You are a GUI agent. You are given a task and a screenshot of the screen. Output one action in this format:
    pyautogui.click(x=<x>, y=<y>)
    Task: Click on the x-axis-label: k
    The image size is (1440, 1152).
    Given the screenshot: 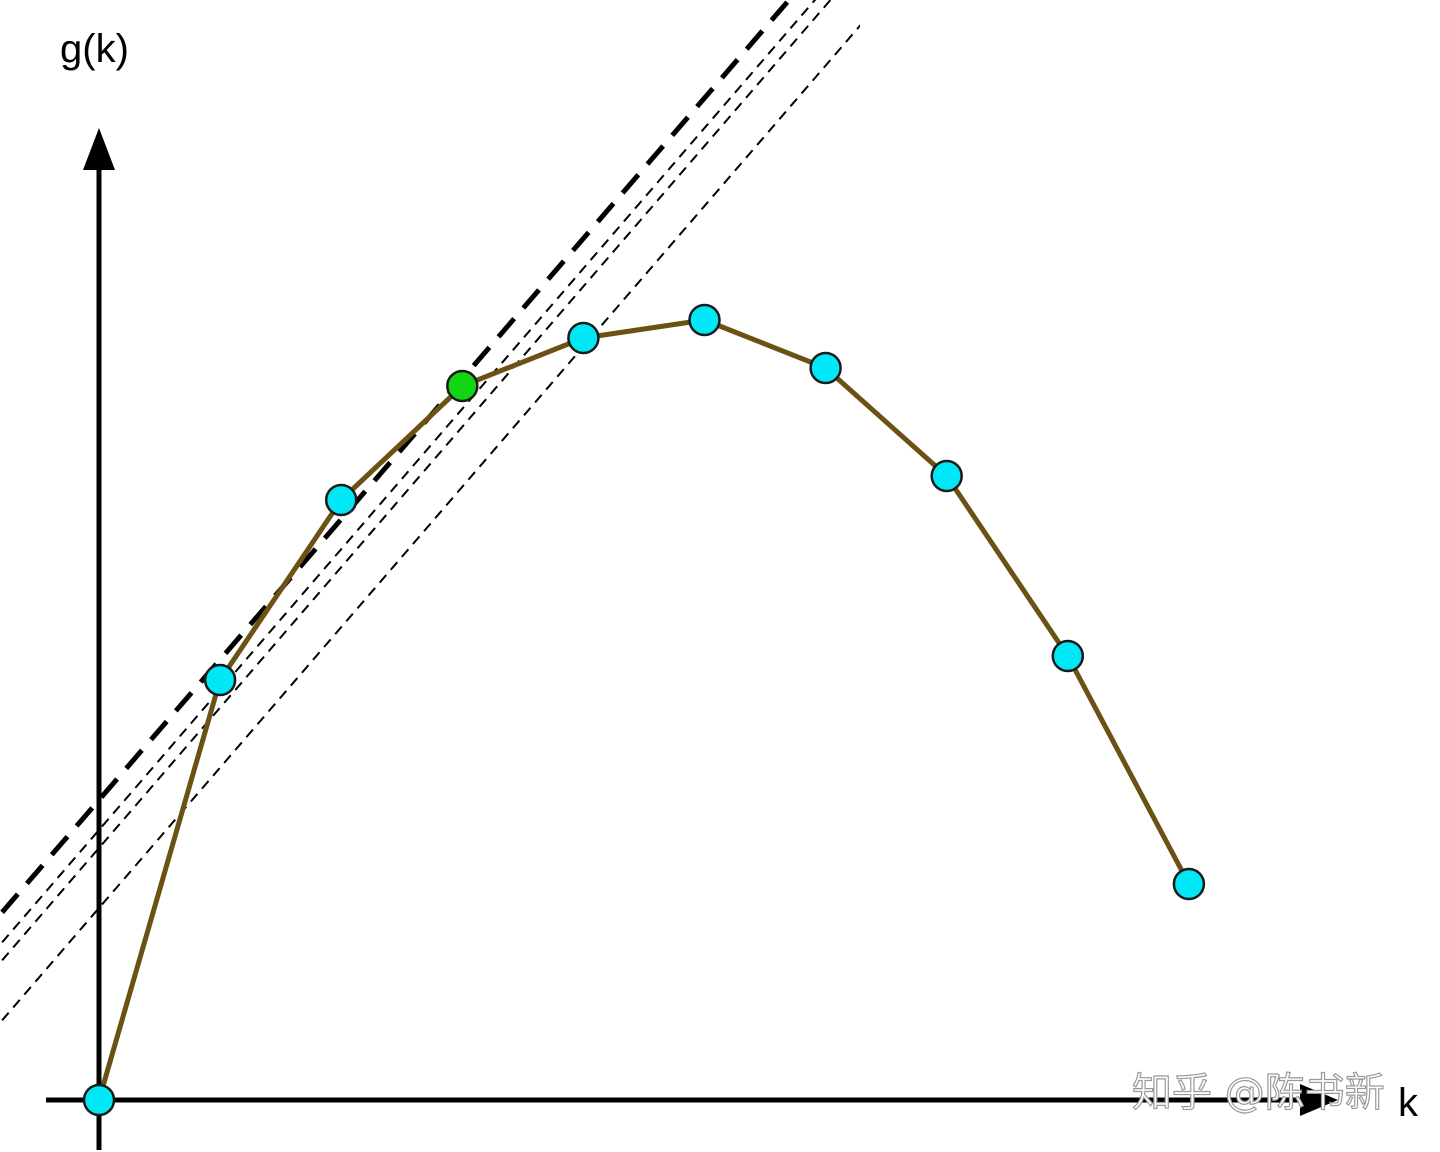 What is the action you would take?
    pyautogui.click(x=1408, y=1103)
    